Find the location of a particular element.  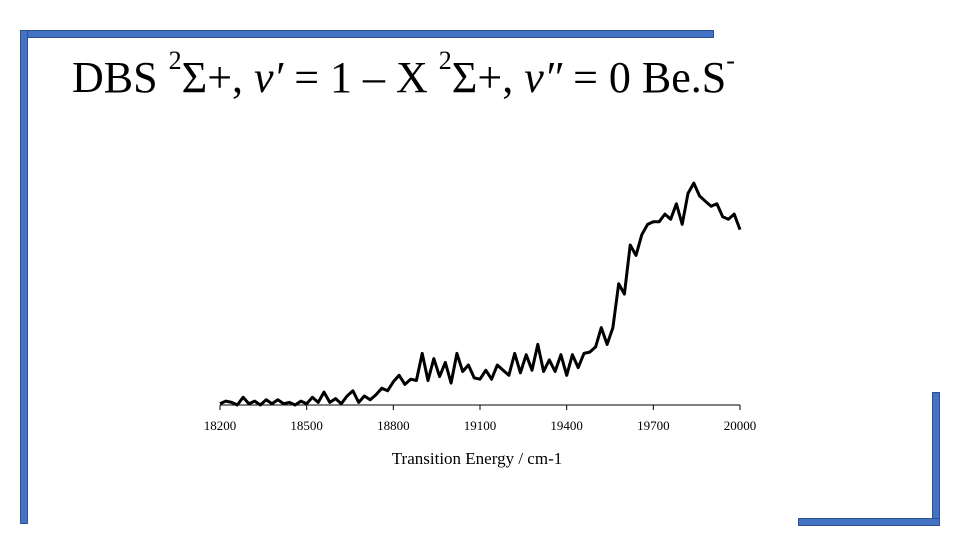

x-tick-label: 19100 is located at coordinates (480, 425).